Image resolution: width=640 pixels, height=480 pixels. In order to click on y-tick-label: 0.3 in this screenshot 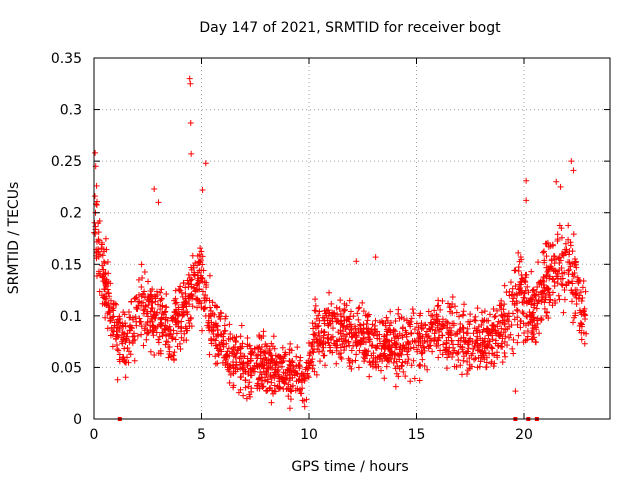, I will do `click(71, 111)`.